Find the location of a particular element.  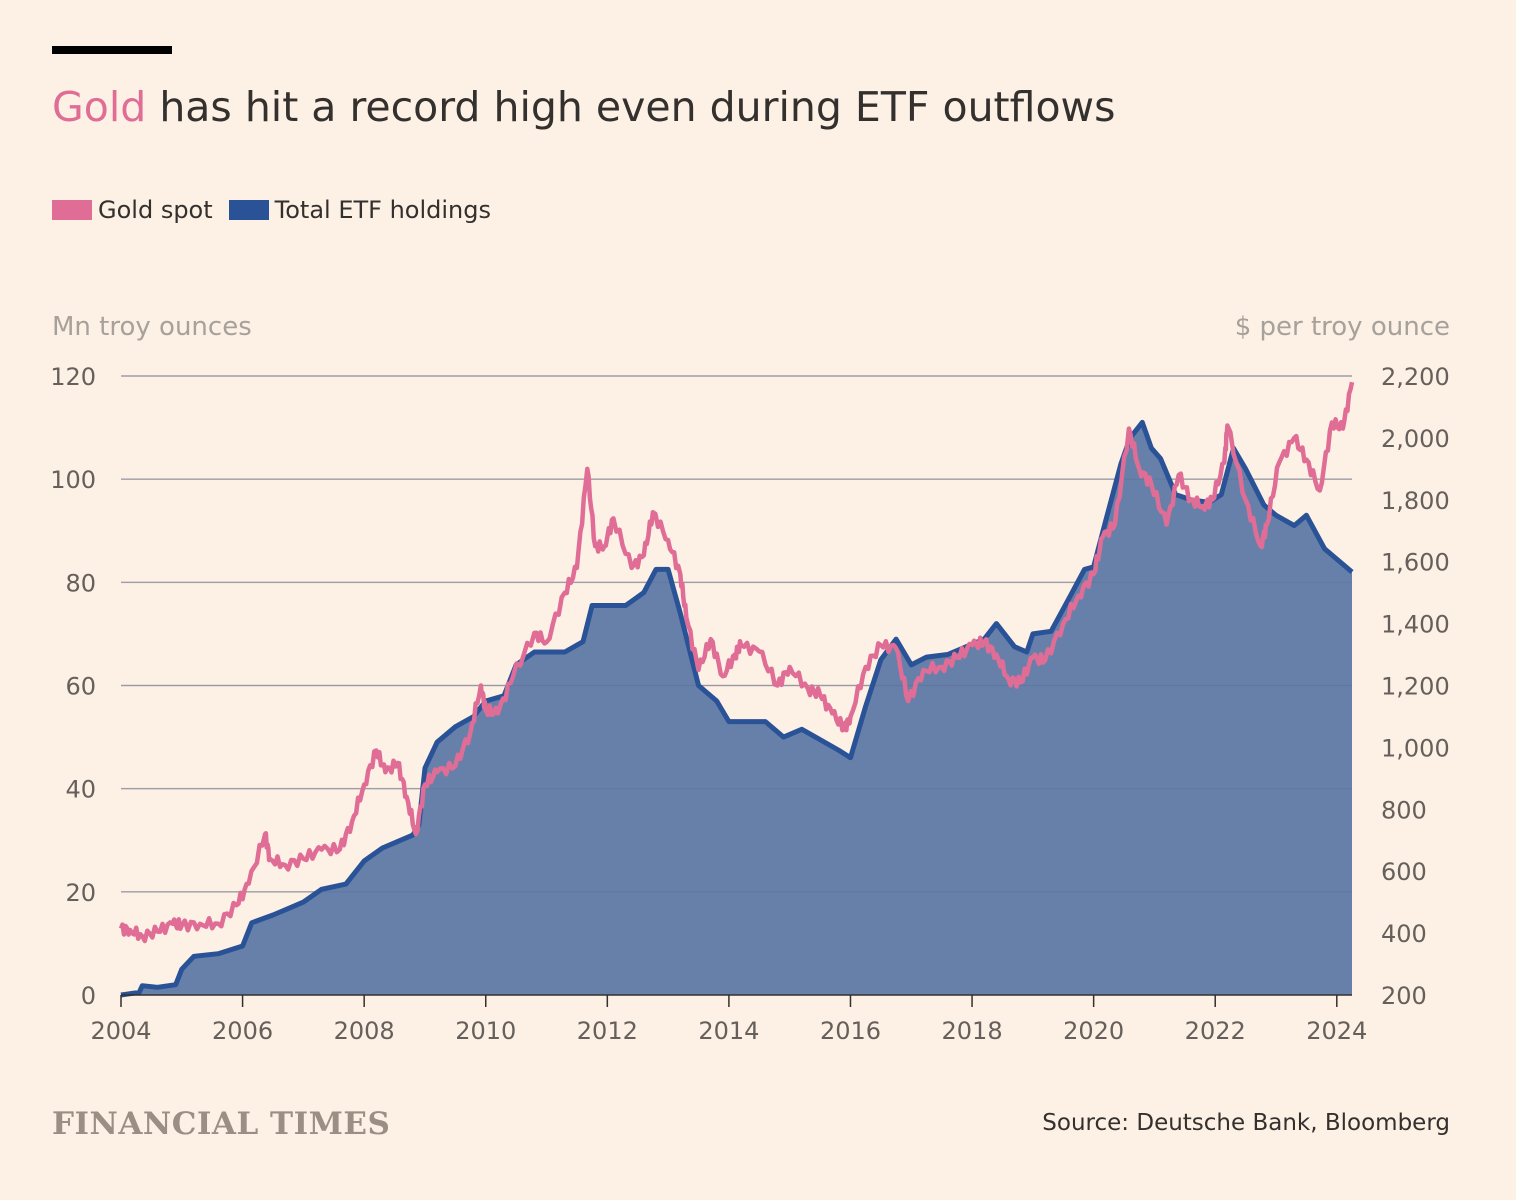

left-axis-title: Mn troy ounces is located at coordinates (152, 327).